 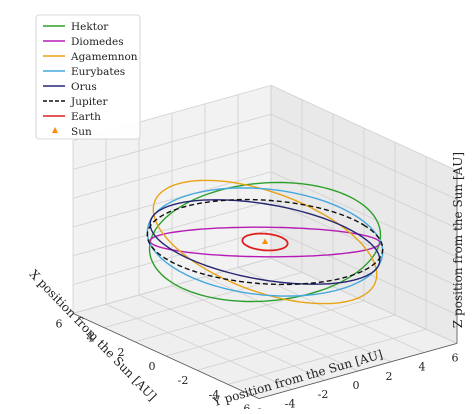 I want to click on x-tick-label: -2, so click(x=183, y=380).